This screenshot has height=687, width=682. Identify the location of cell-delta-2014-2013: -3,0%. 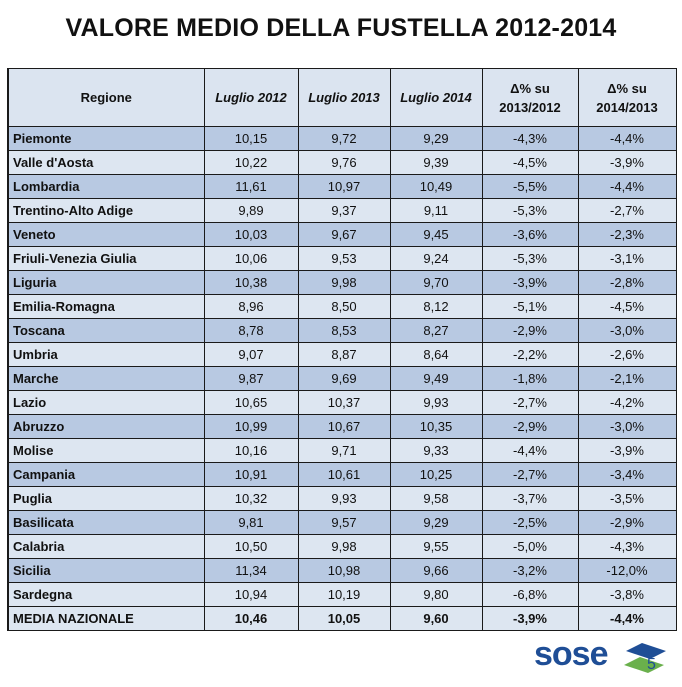
(627, 330).